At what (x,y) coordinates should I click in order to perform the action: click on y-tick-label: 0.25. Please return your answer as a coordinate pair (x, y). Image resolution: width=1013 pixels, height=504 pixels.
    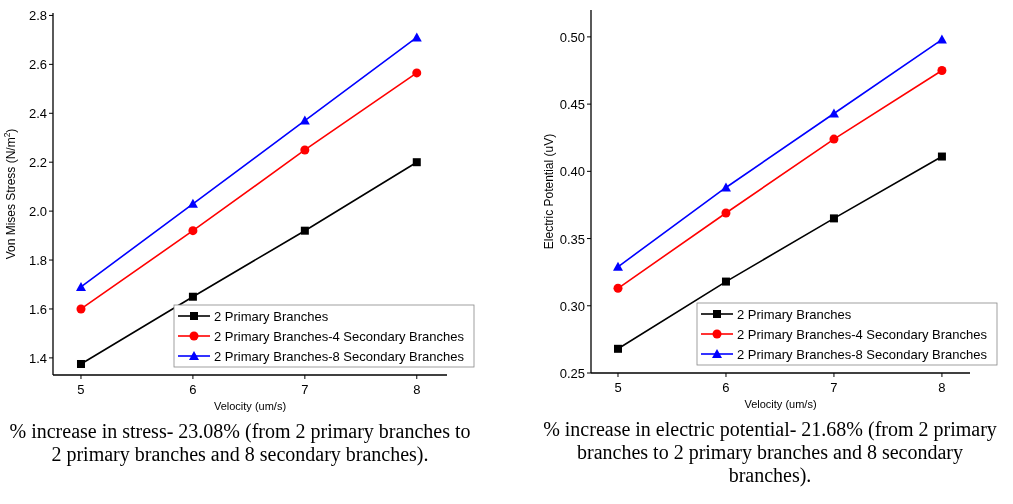
    Looking at the image, I should click on (572, 373).